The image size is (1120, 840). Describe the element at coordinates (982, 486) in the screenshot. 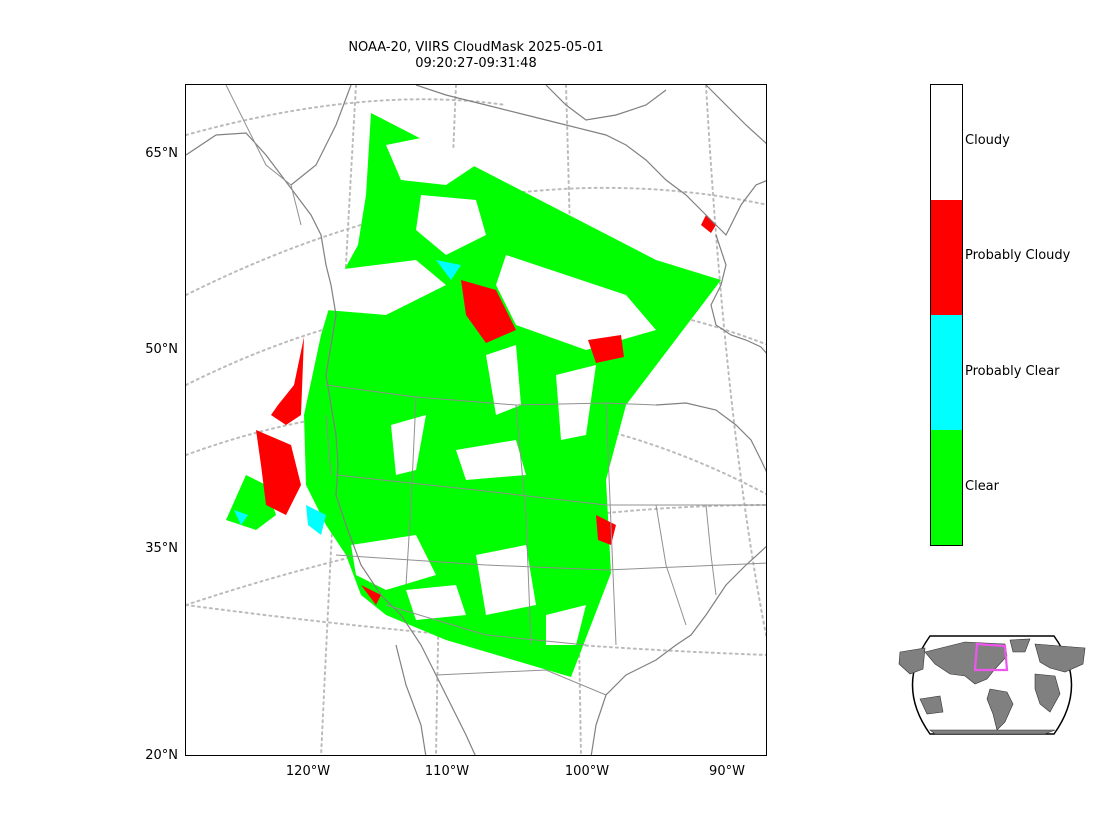

I see `colorbar-label: Clear` at that location.